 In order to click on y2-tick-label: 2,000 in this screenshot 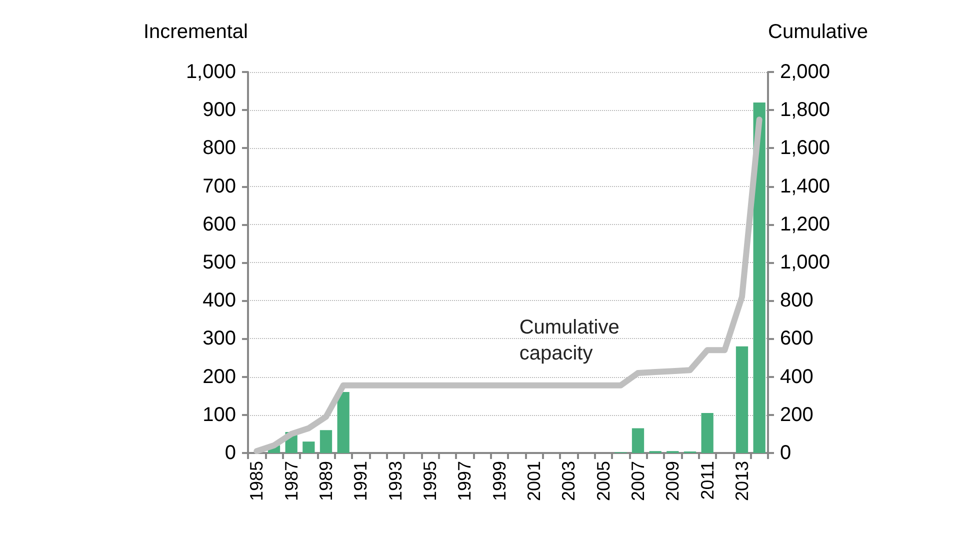, I will do `click(805, 72)`.